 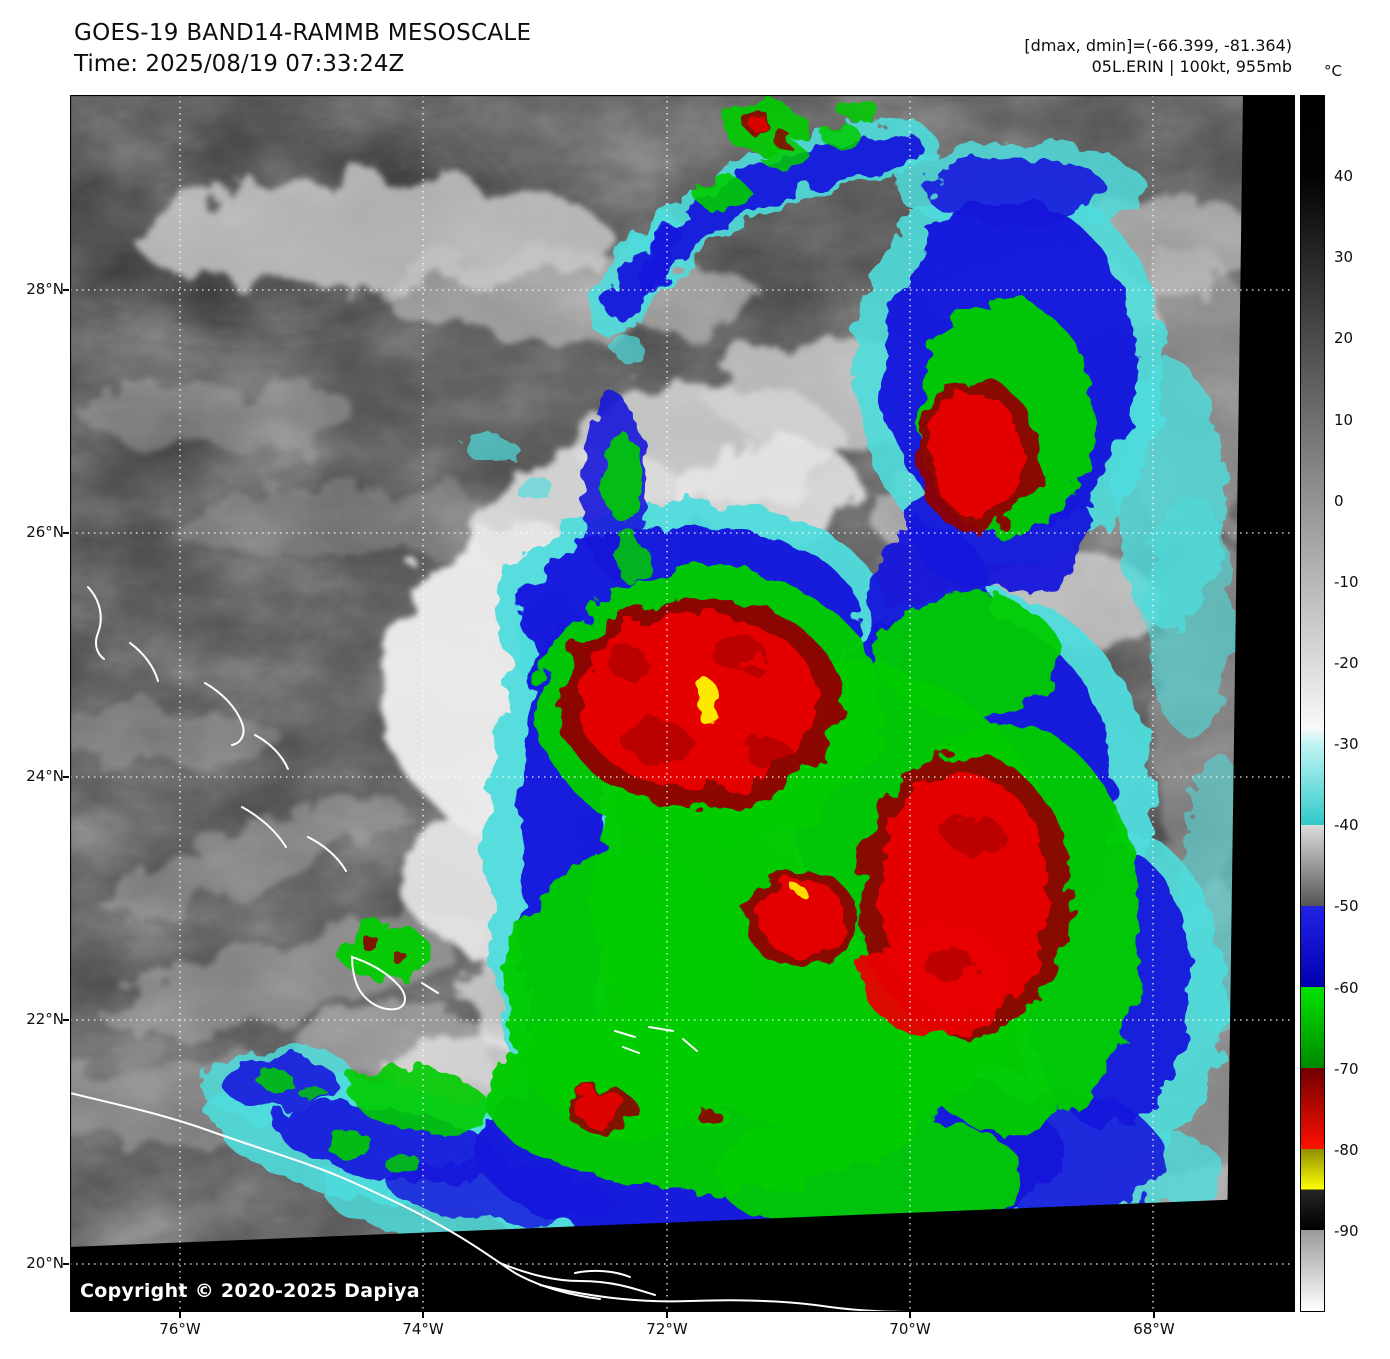 What do you see at coordinates (1191, 66) in the screenshot?
I see `storm-info-label: 05L.ERIN | 100kt, 955mb` at bounding box center [1191, 66].